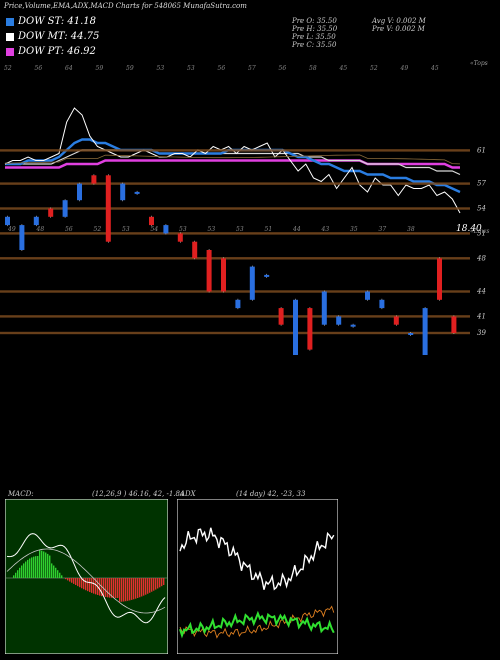 Image resolution: width=500 pixels, height=660 pixels. Describe the element at coordinates (383, 229) in the screenshot. I see `bottom-tick-label: 37` at that location.